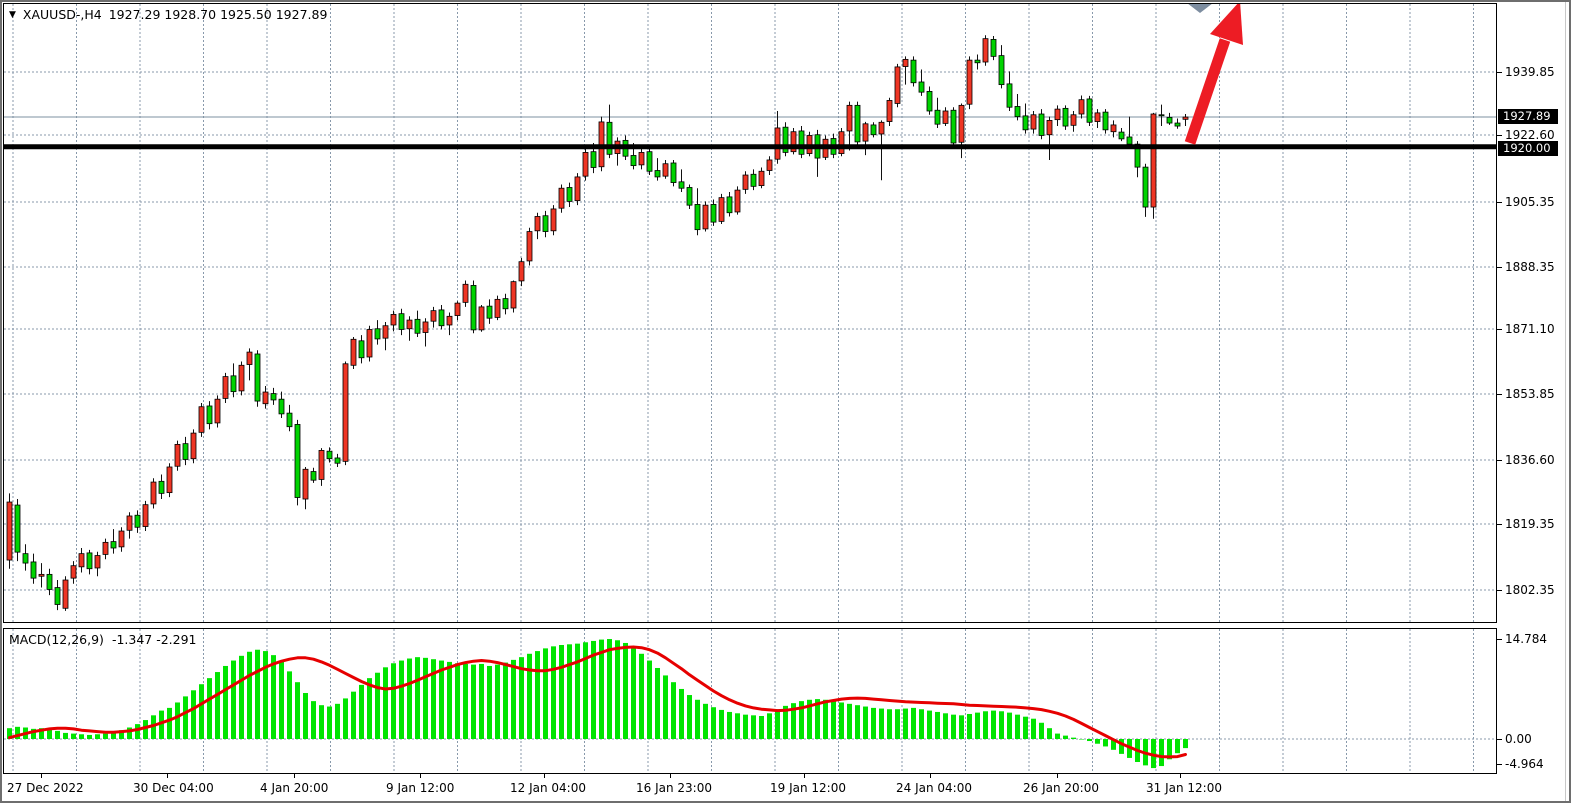 Image resolution: width=1571 pixels, height=803 pixels. I want to click on price-axis-label: 1836.60, so click(1530, 460).